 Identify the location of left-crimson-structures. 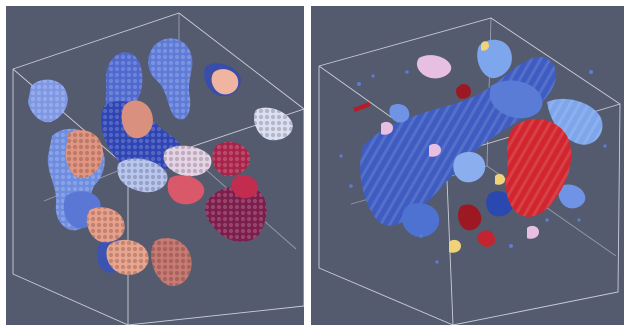
(236, 191).